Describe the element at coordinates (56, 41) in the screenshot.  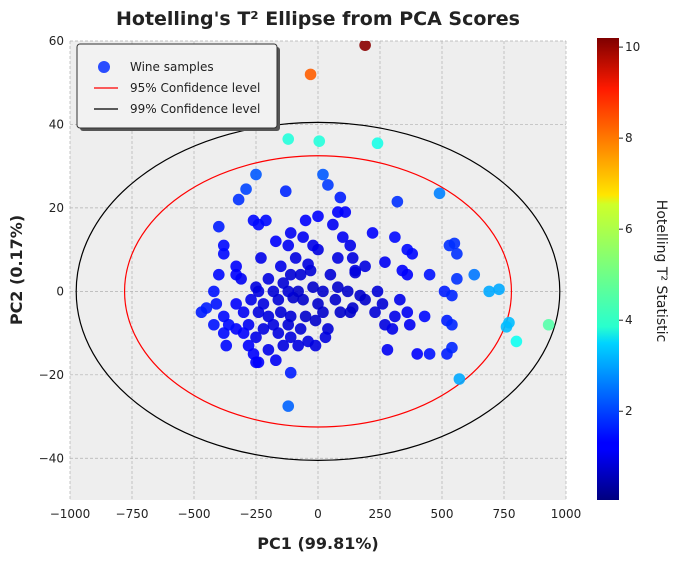
I see `y-tick-label: 60` at that location.